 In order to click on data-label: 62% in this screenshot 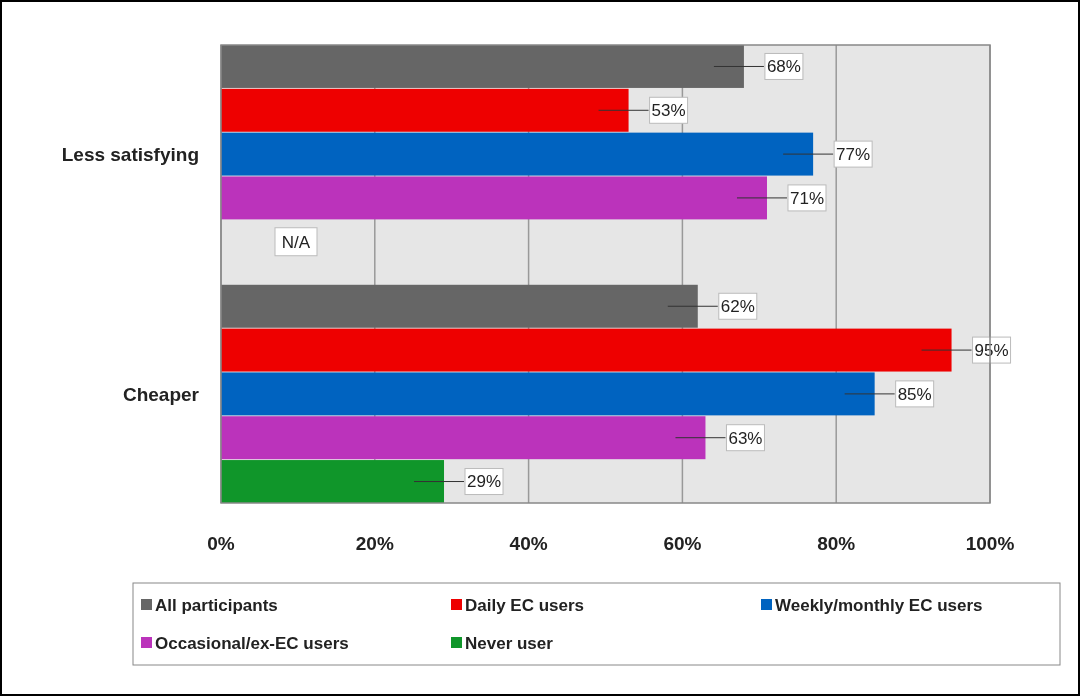, I will do `click(737, 307)`.